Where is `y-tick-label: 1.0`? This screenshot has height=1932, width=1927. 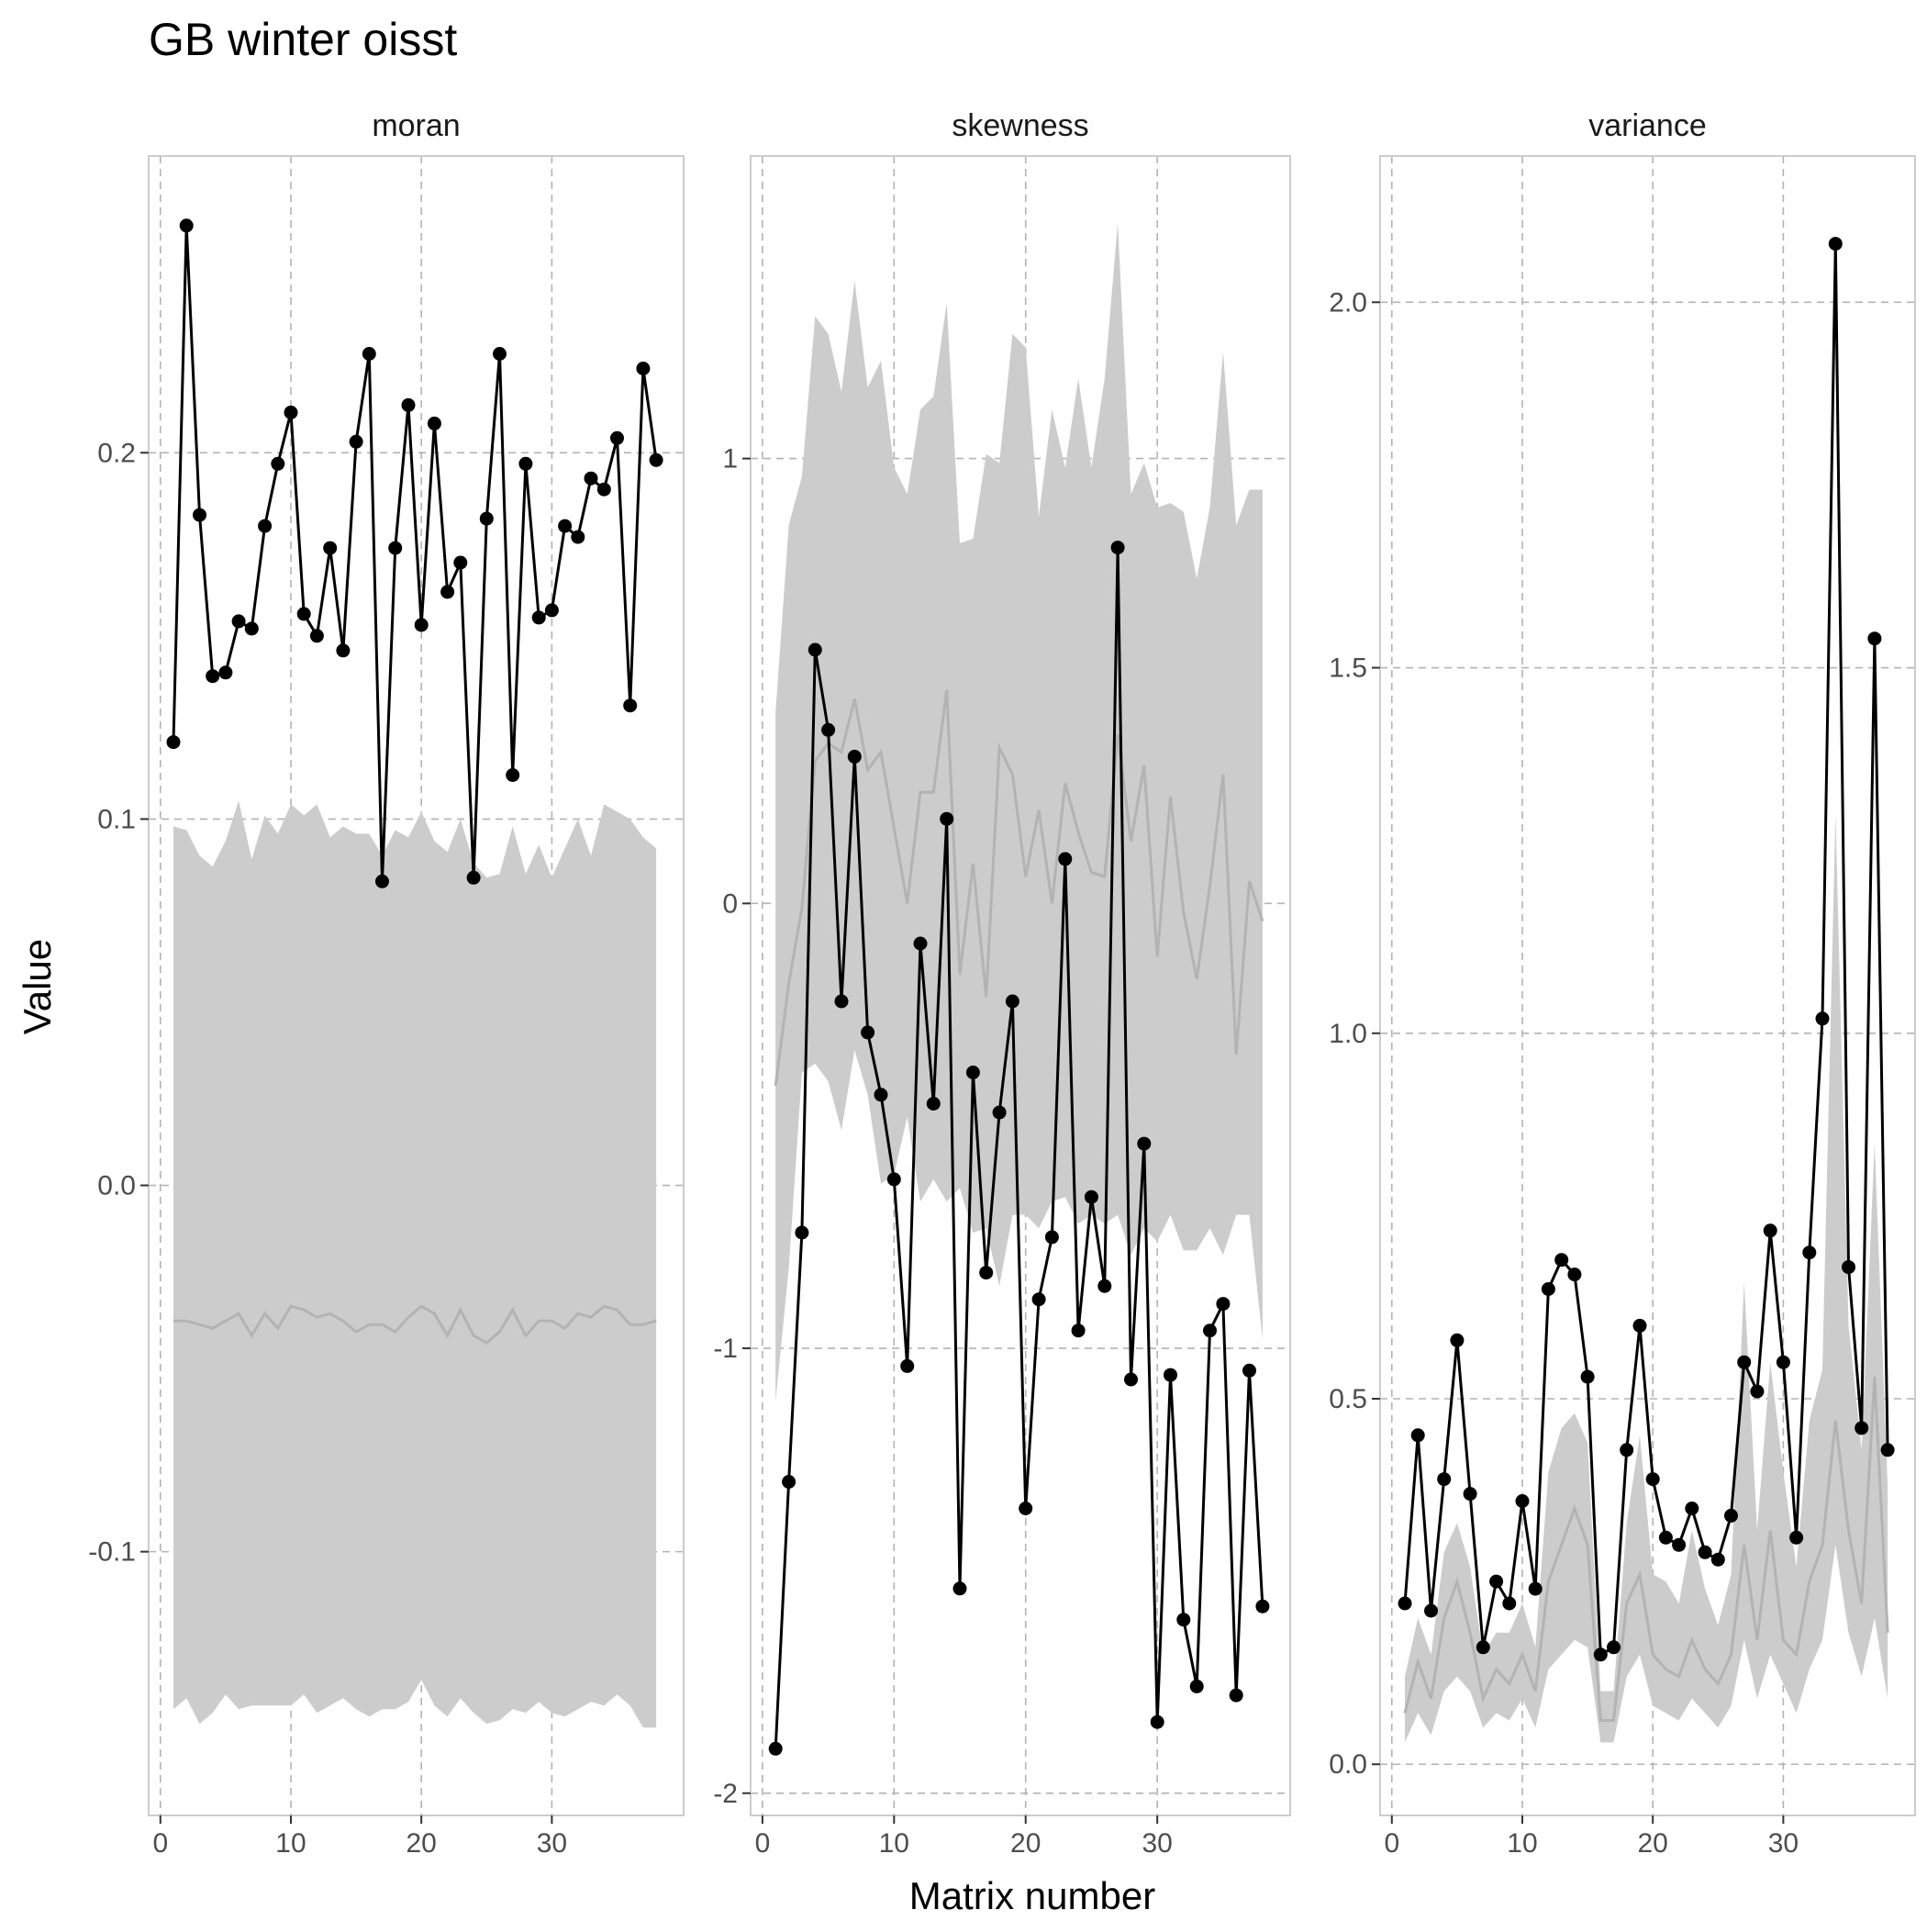 y-tick-label: 1.0 is located at coordinates (1348, 1034).